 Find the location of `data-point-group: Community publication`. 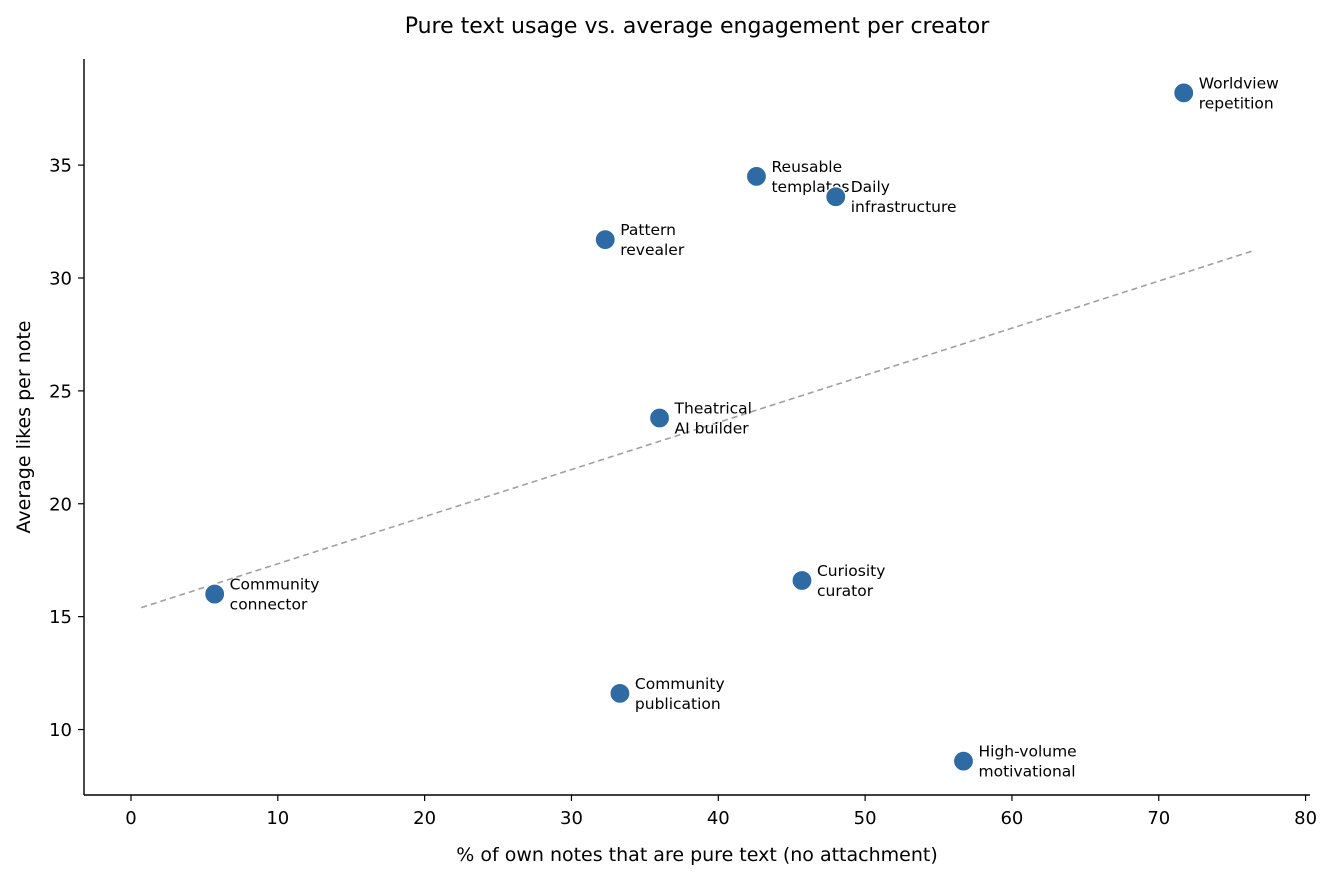

data-point-group: Community publication is located at coordinates (667, 694).